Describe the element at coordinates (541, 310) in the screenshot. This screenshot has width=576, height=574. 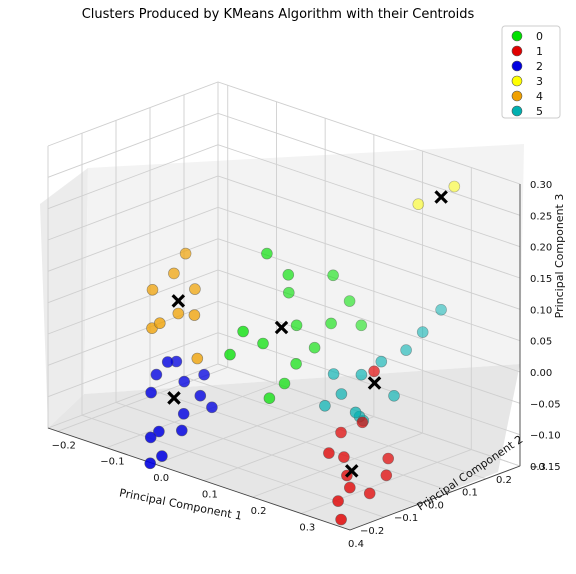
I see `z-tick-label: 0.10` at that location.